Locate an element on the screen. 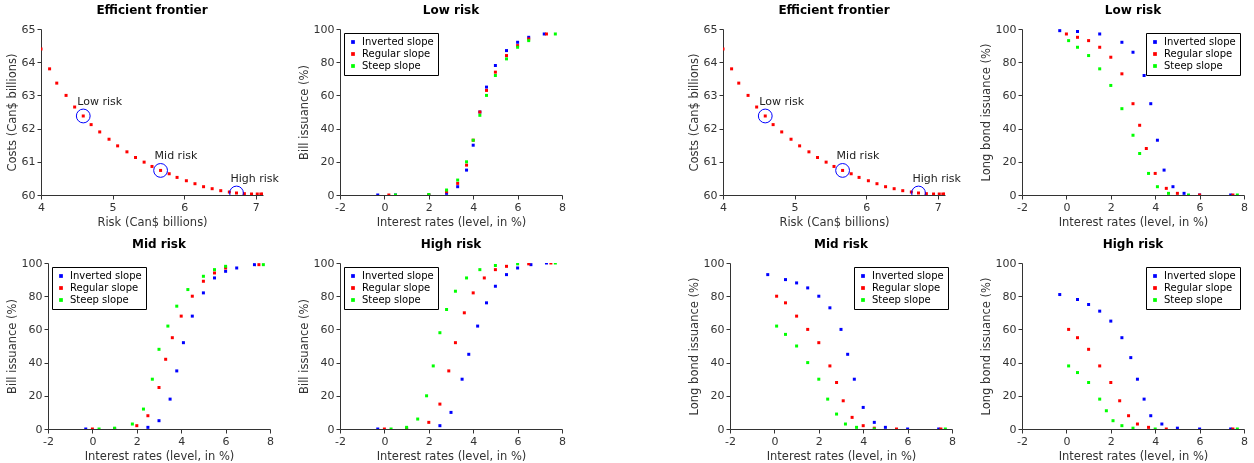 The height and width of the screenshot is (463, 1254). annotation: Low risk is located at coordinates (100, 101).